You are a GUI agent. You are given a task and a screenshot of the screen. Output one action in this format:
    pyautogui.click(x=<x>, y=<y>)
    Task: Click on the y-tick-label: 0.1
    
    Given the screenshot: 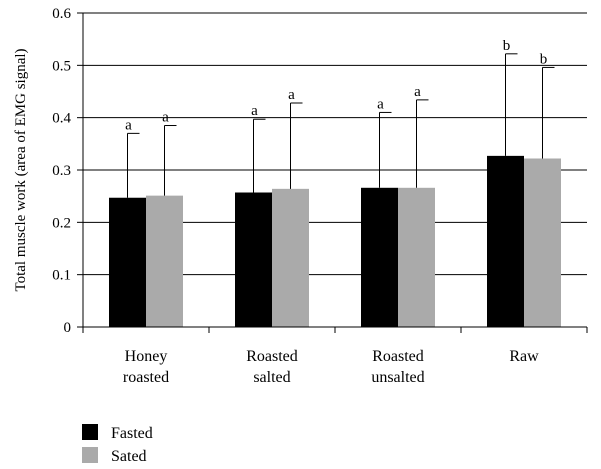 What is the action you would take?
    pyautogui.click(x=61, y=276)
    